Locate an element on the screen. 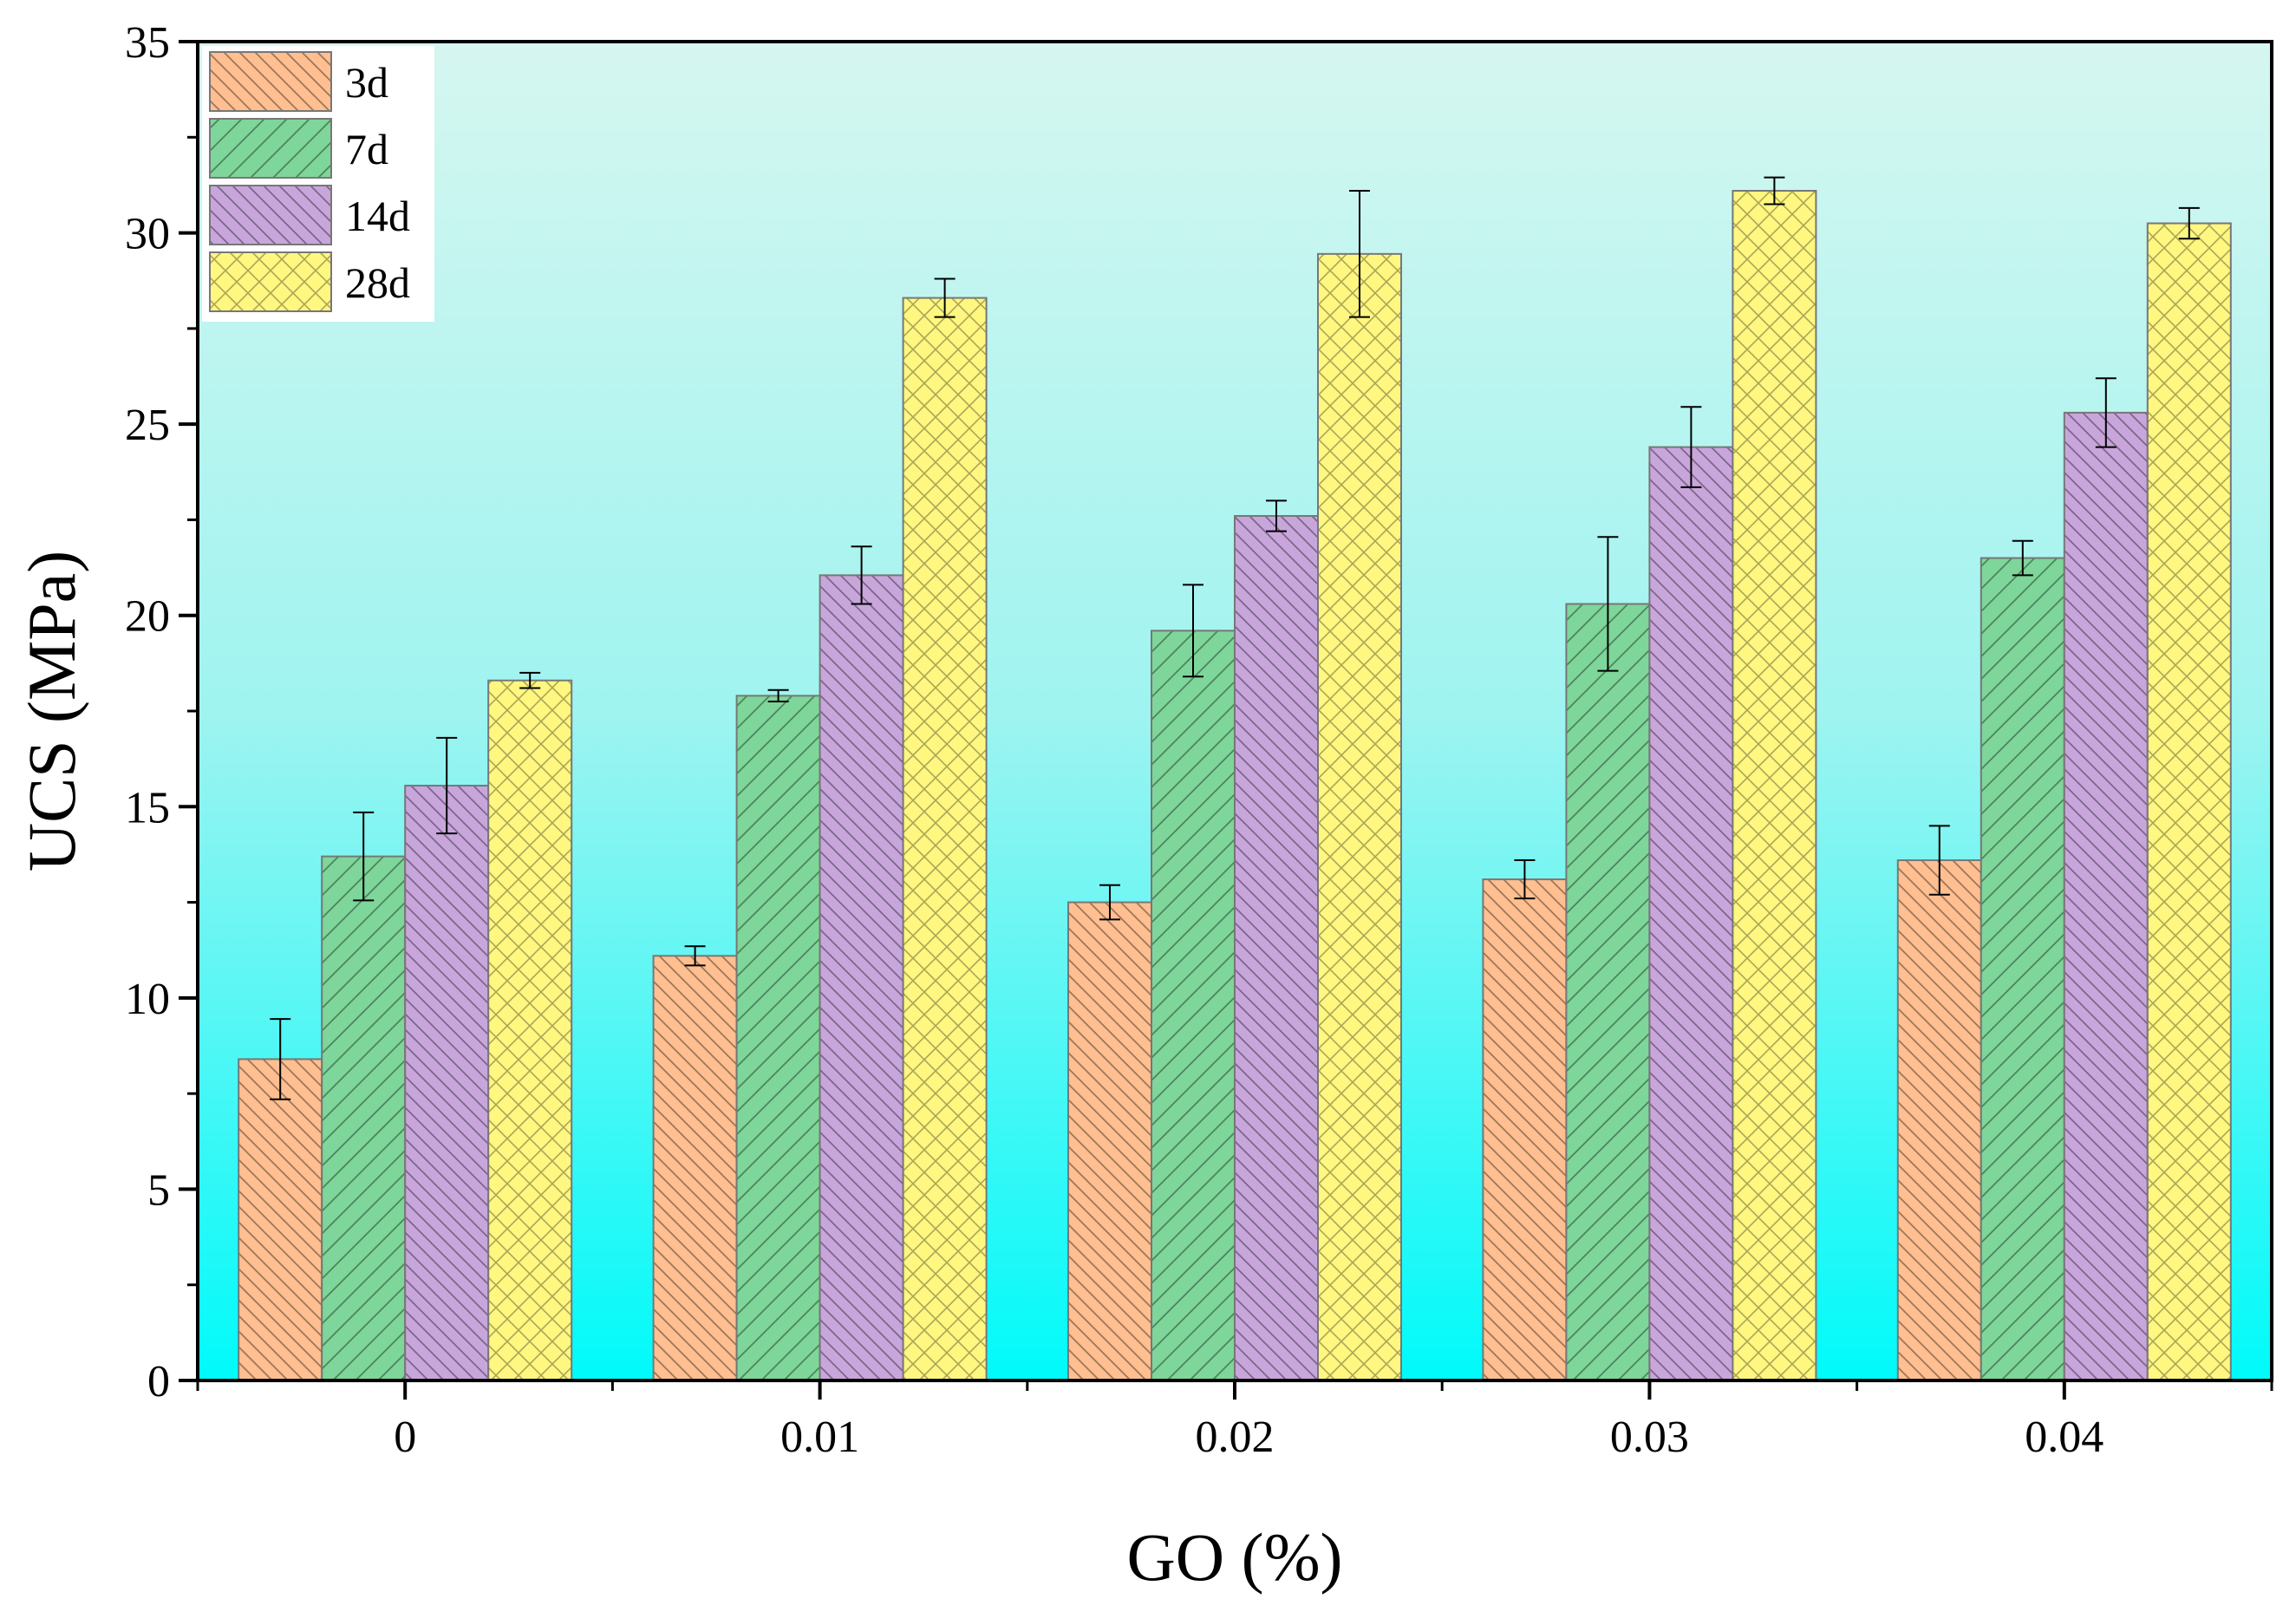 This screenshot has width=2296, height=1612. legend-swatch-14d is located at coordinates (270, 215).